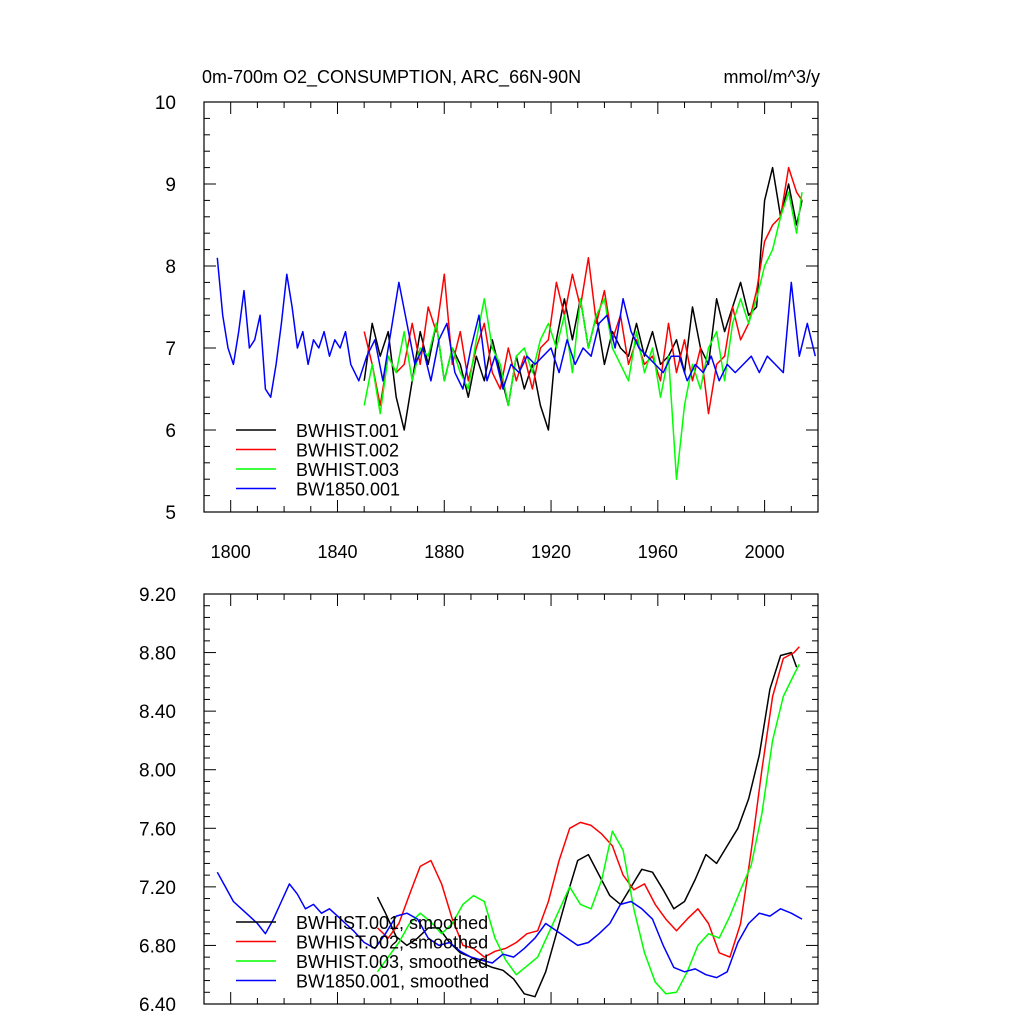 The width and height of the screenshot is (1024, 1029). Describe the element at coordinates (170, 185) in the screenshot. I see `top-y-tick-label: 9` at that location.